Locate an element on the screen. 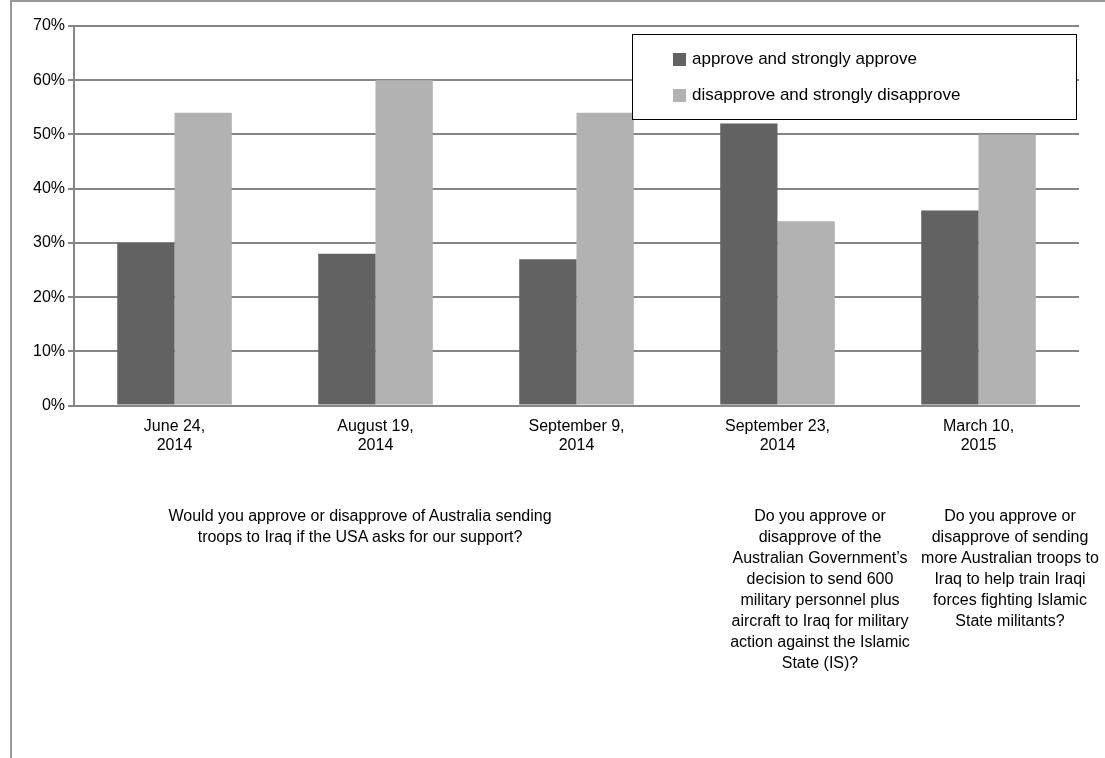 This screenshot has height=758, width=1105. y-tick-label: 50% is located at coordinates (49, 133).